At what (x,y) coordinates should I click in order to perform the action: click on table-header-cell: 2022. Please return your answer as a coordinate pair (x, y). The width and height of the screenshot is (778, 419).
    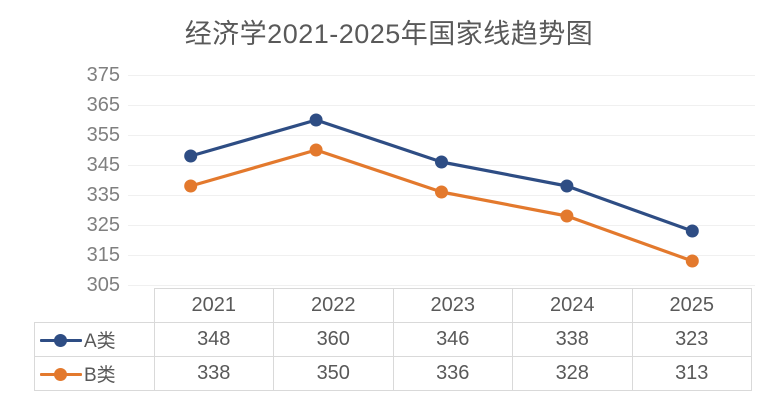
    Looking at the image, I should click on (333, 305).